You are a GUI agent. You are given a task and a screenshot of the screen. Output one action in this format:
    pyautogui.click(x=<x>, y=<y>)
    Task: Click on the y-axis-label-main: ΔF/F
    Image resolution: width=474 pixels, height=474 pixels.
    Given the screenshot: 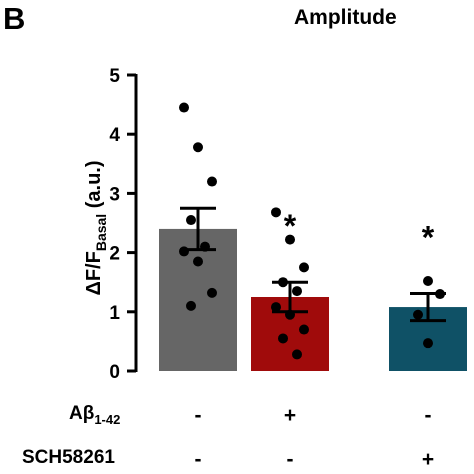 What is the action you would take?
    pyautogui.click(x=94, y=273)
    